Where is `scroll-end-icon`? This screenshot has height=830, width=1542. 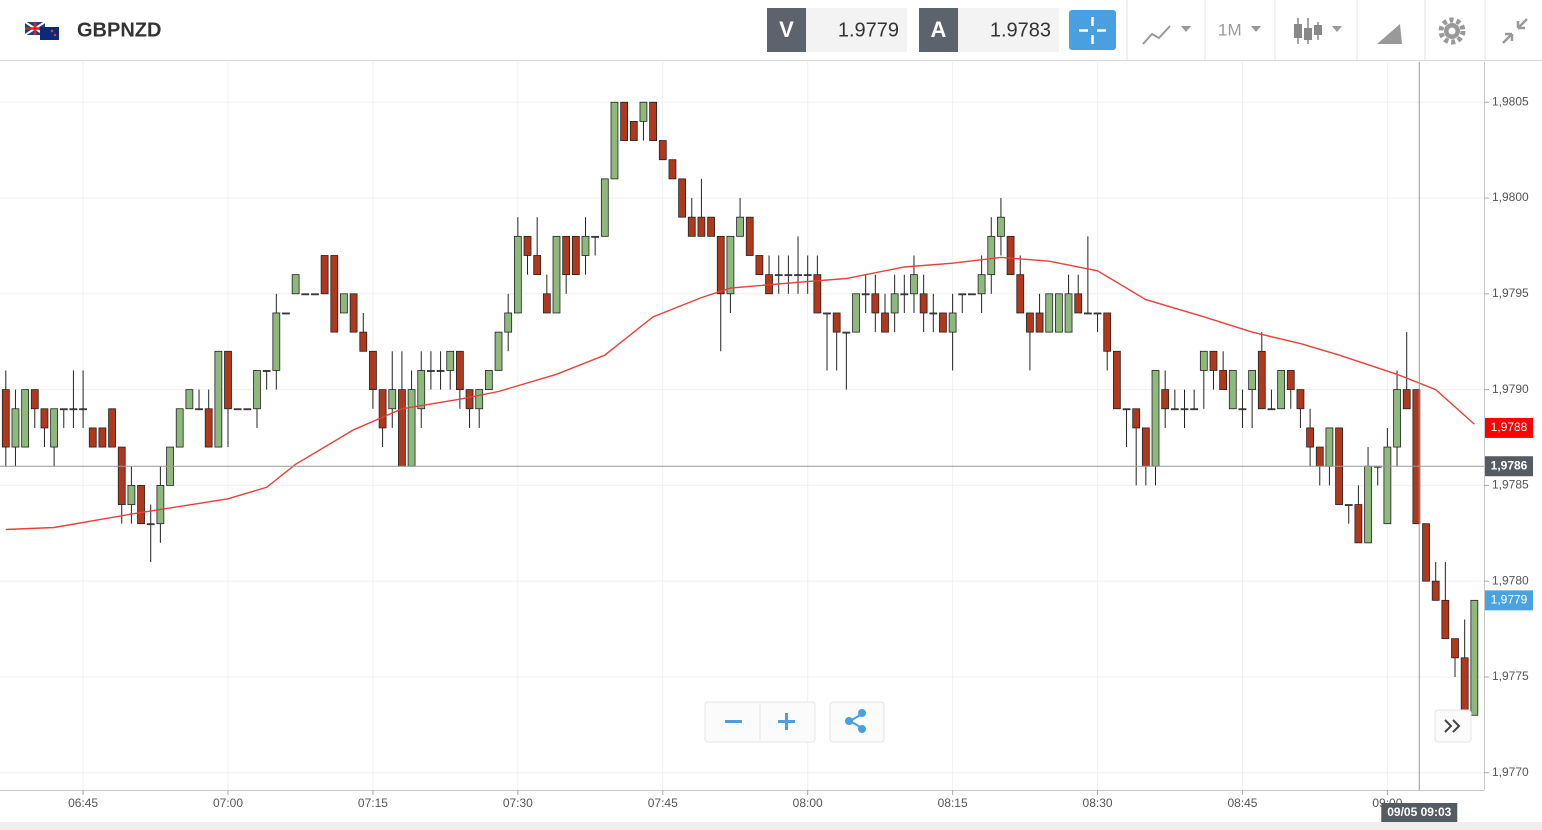 scroll-end-icon is located at coordinates (1452, 726).